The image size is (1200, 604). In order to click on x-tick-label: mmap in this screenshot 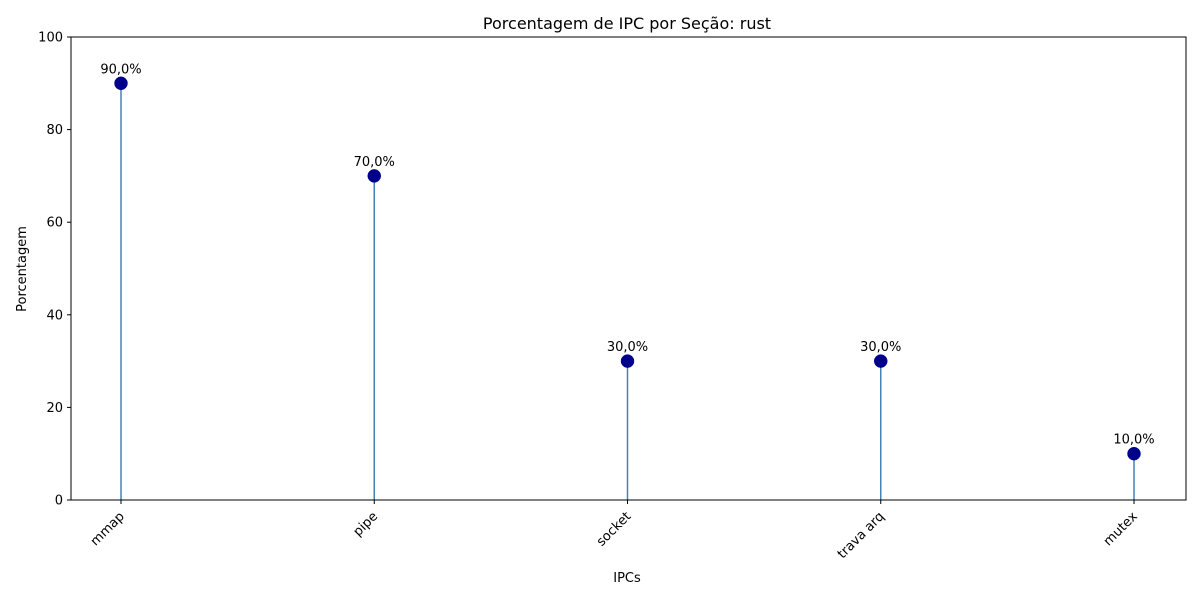, I will do `click(108, 529)`.